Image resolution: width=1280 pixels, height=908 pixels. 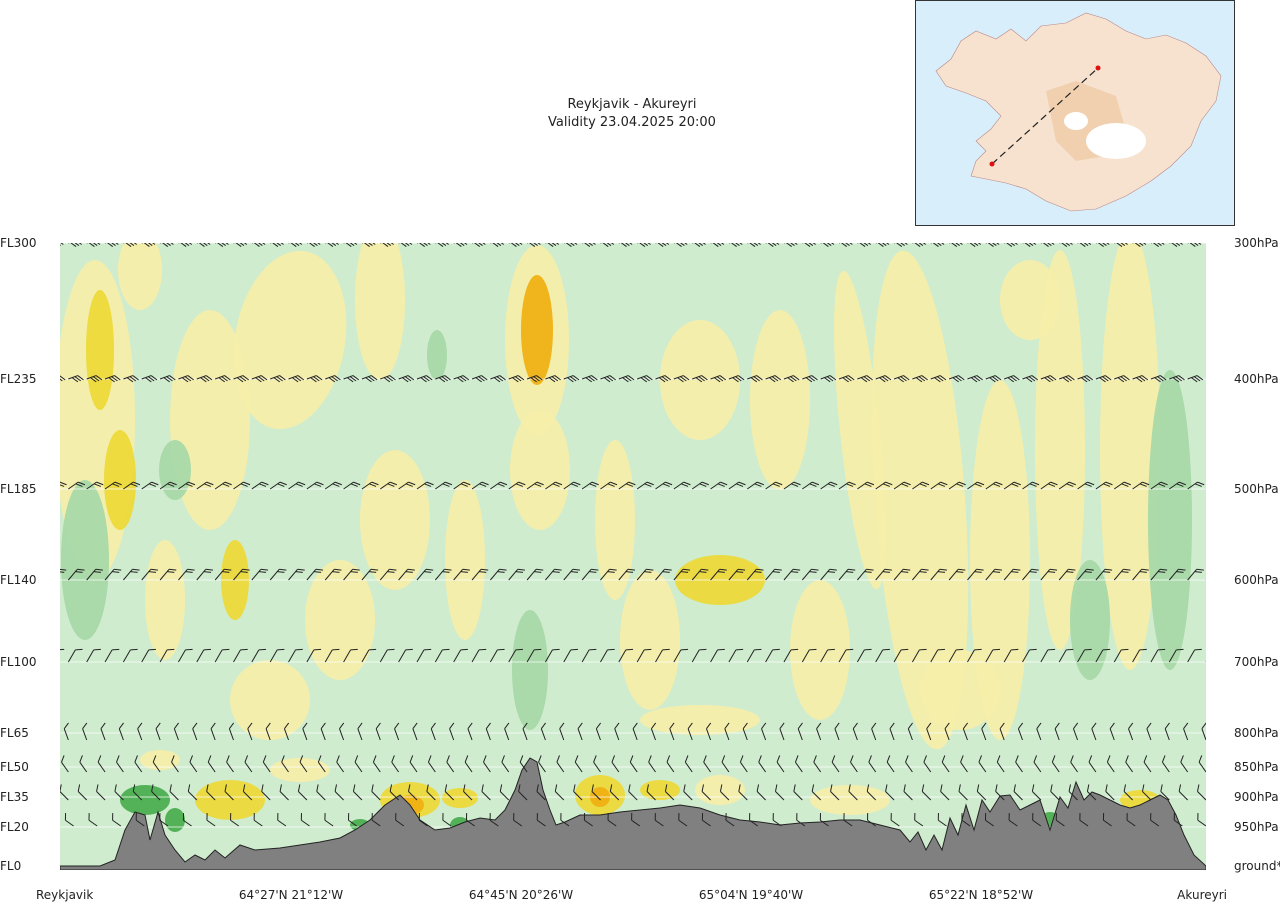 What do you see at coordinates (981, 895) in the screenshot?
I see `waypoint-label: 65°22'N 18°52'W` at bounding box center [981, 895].